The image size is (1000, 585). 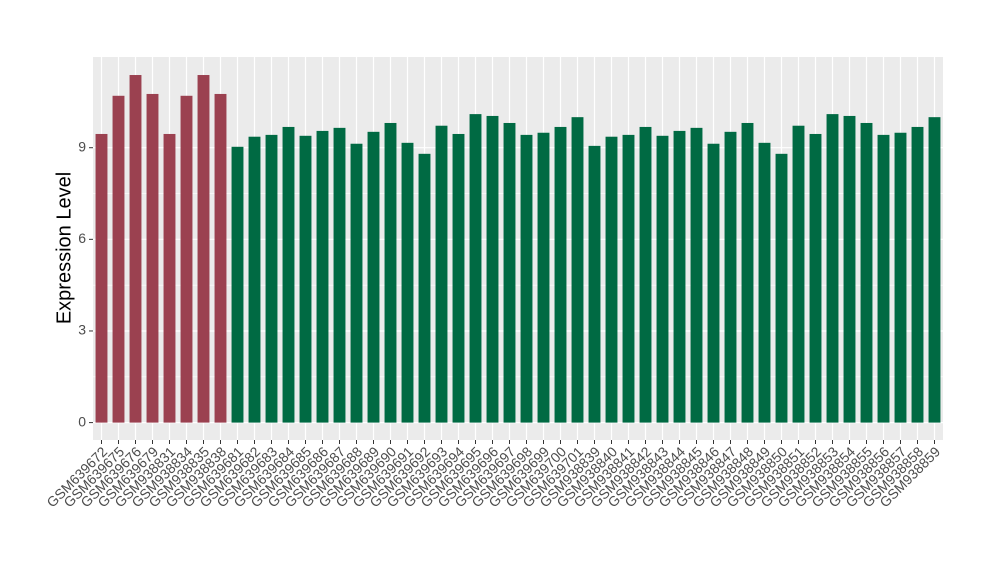 What do you see at coordinates (82, 146) in the screenshot?
I see `y-tick-label: 9` at bounding box center [82, 146].